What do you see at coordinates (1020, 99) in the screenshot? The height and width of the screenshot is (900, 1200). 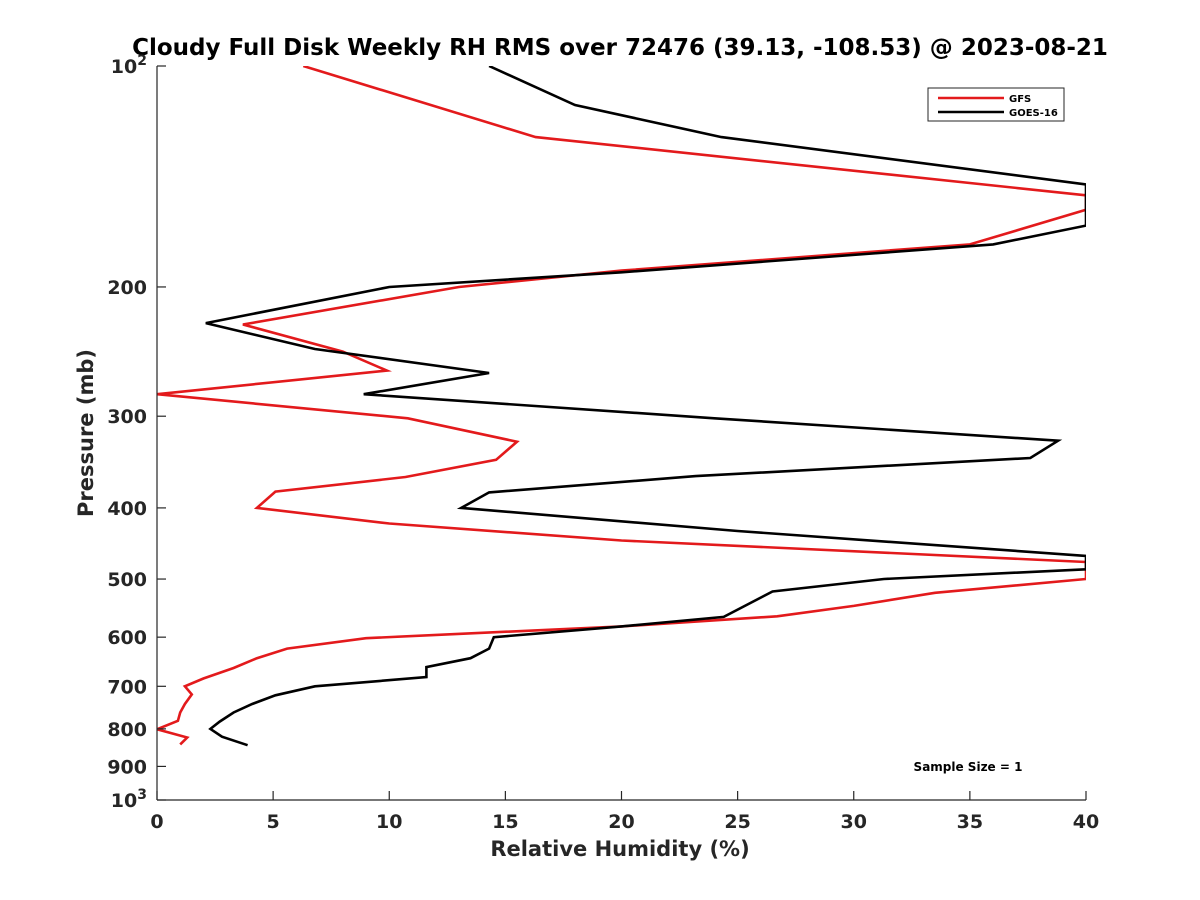 I see `legend-label: GFS` at bounding box center [1020, 99].